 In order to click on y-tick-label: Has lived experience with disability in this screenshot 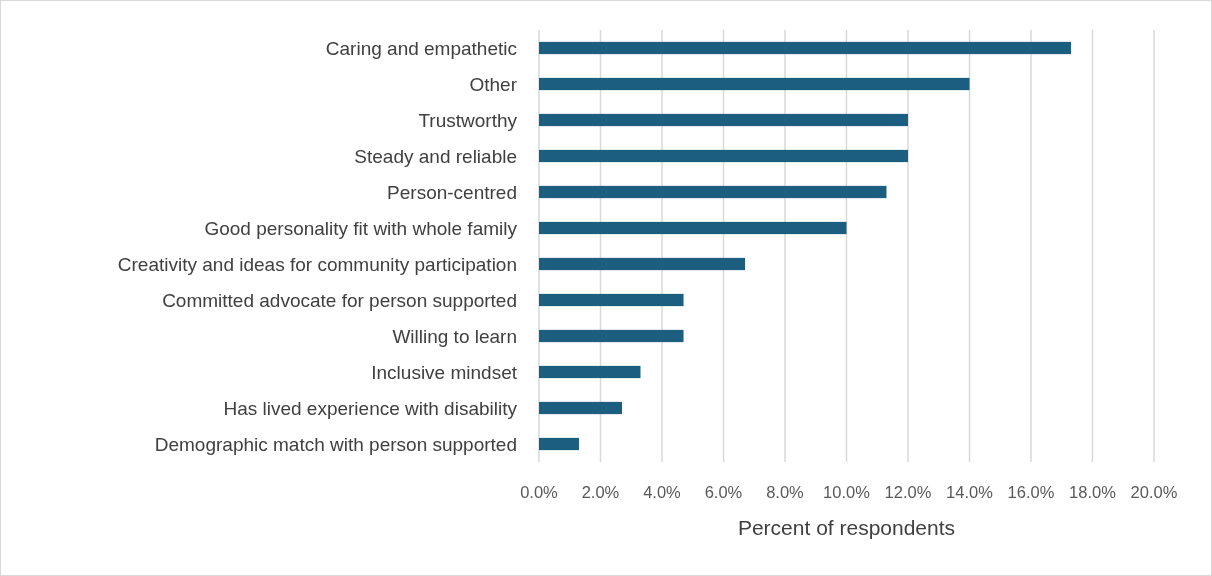, I will do `click(370, 408)`.